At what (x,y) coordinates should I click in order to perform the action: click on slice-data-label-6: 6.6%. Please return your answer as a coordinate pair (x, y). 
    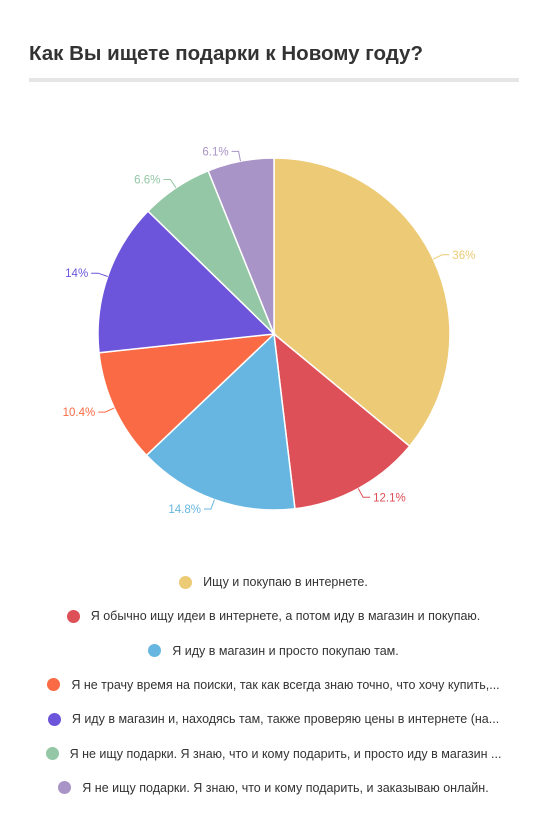
    Looking at the image, I should click on (147, 181).